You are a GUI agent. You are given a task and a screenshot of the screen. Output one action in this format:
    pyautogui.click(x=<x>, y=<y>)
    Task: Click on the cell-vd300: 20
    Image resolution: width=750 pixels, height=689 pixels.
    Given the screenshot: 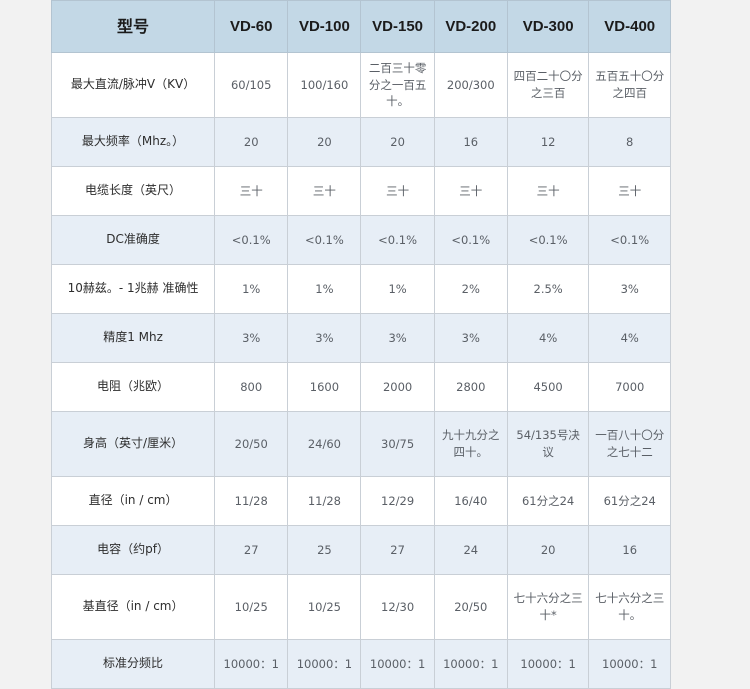 What is the action you would take?
    pyautogui.click(x=548, y=550)
    